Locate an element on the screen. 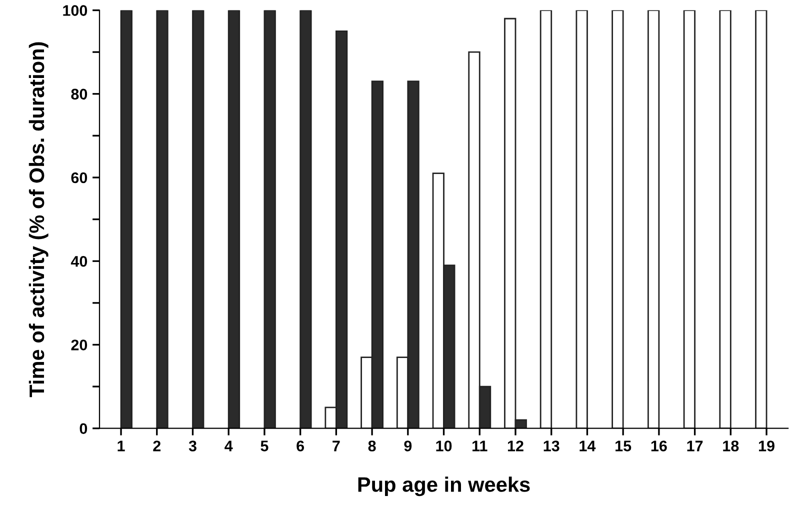 The width and height of the screenshot is (796, 513). y-tick-label: 20 is located at coordinates (79, 345).